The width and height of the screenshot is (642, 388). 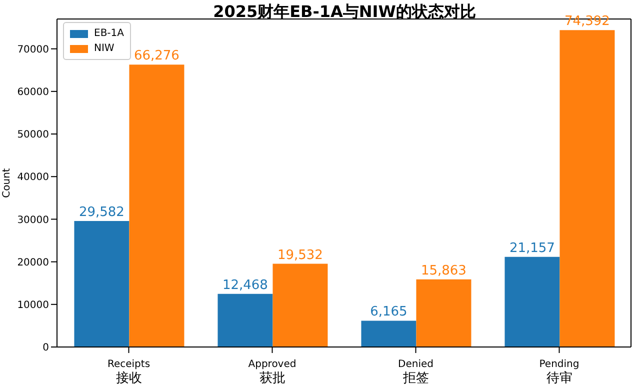 What do you see at coordinates (33, 305) in the screenshot?
I see `y-tick-label: 10000` at bounding box center [33, 305].